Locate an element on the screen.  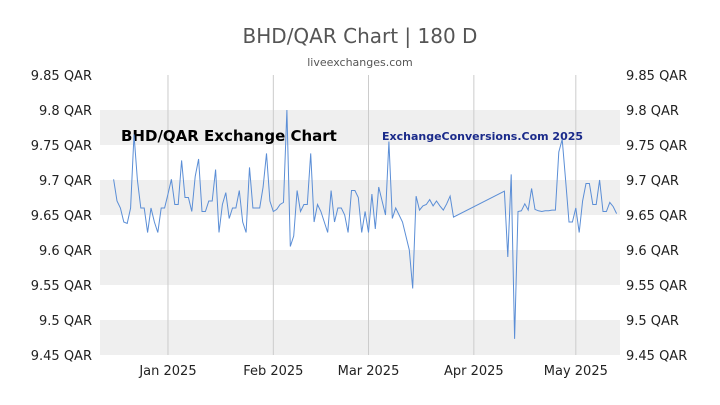
y-tick-label-right: 9.5 QAR is located at coordinates (652, 321).